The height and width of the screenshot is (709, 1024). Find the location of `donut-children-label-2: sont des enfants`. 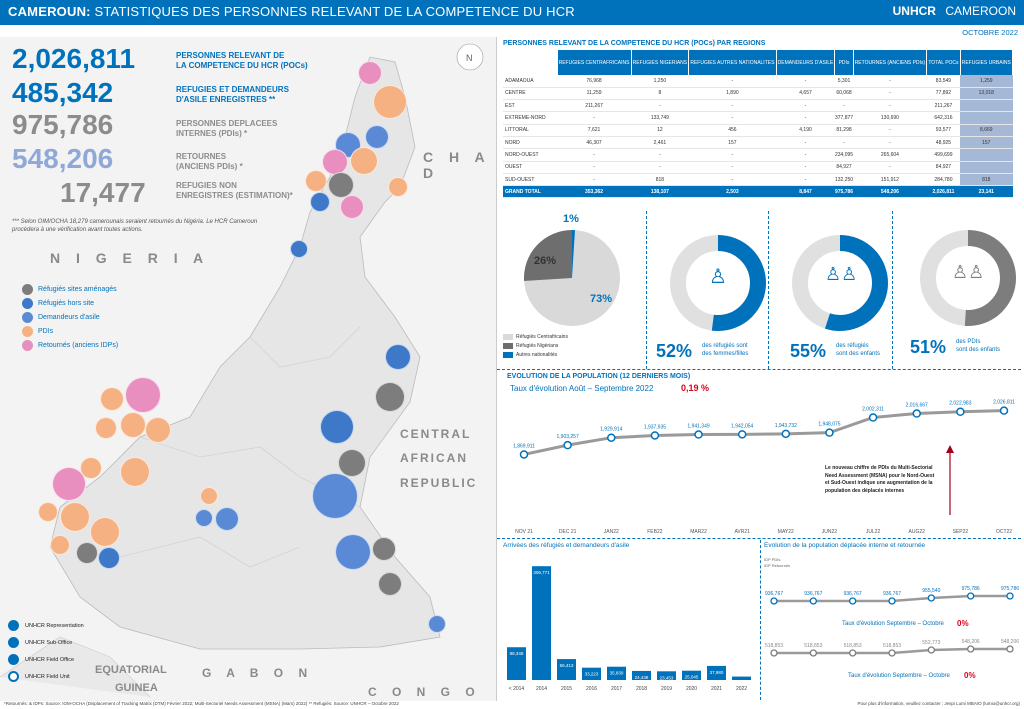

donut-children-label-2: sont des enfants is located at coordinates (858, 354).